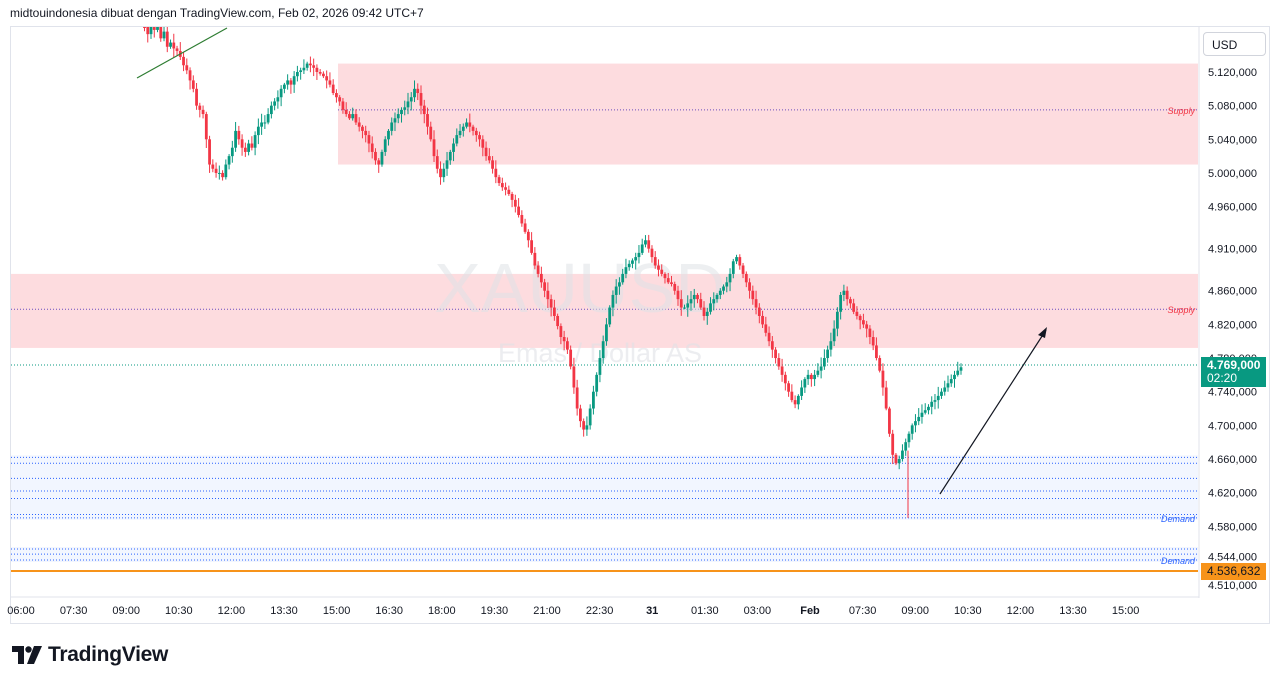  What do you see at coordinates (1234, 44) in the screenshot?
I see `currency-selector: USD` at bounding box center [1234, 44].